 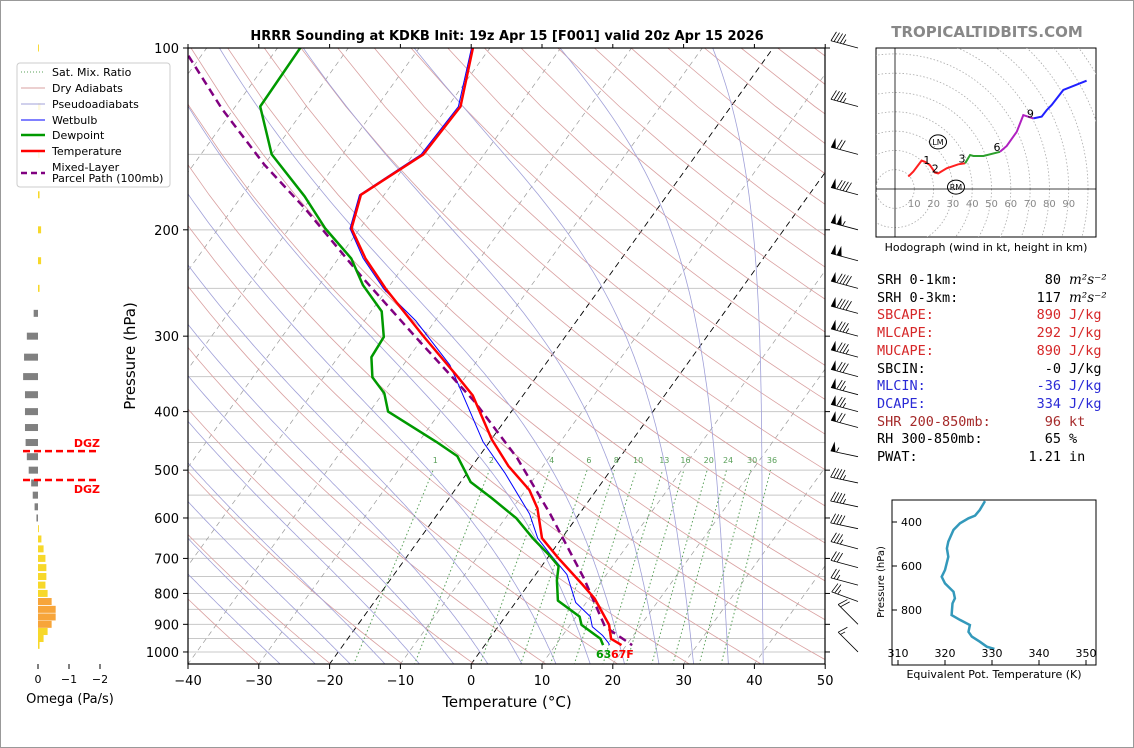 I want to click on omega-x-tick-label: −2, so click(x=100, y=679).